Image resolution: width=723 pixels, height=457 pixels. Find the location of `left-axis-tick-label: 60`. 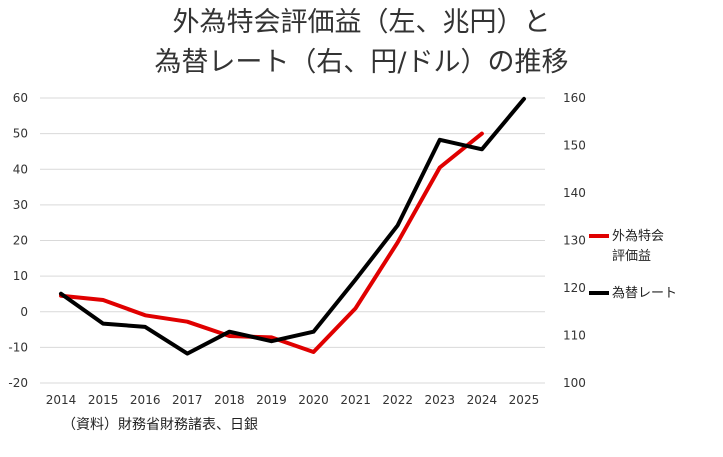

left-axis-tick-label: 60 is located at coordinates (20, 98).